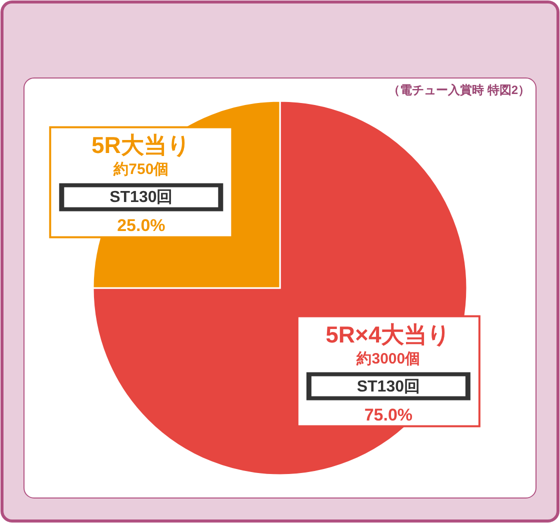 The height and width of the screenshot is (523, 560). Describe the element at coordinates (389, 334) in the screenshot. I see `slice-label: 5R×4大当り` at that location.